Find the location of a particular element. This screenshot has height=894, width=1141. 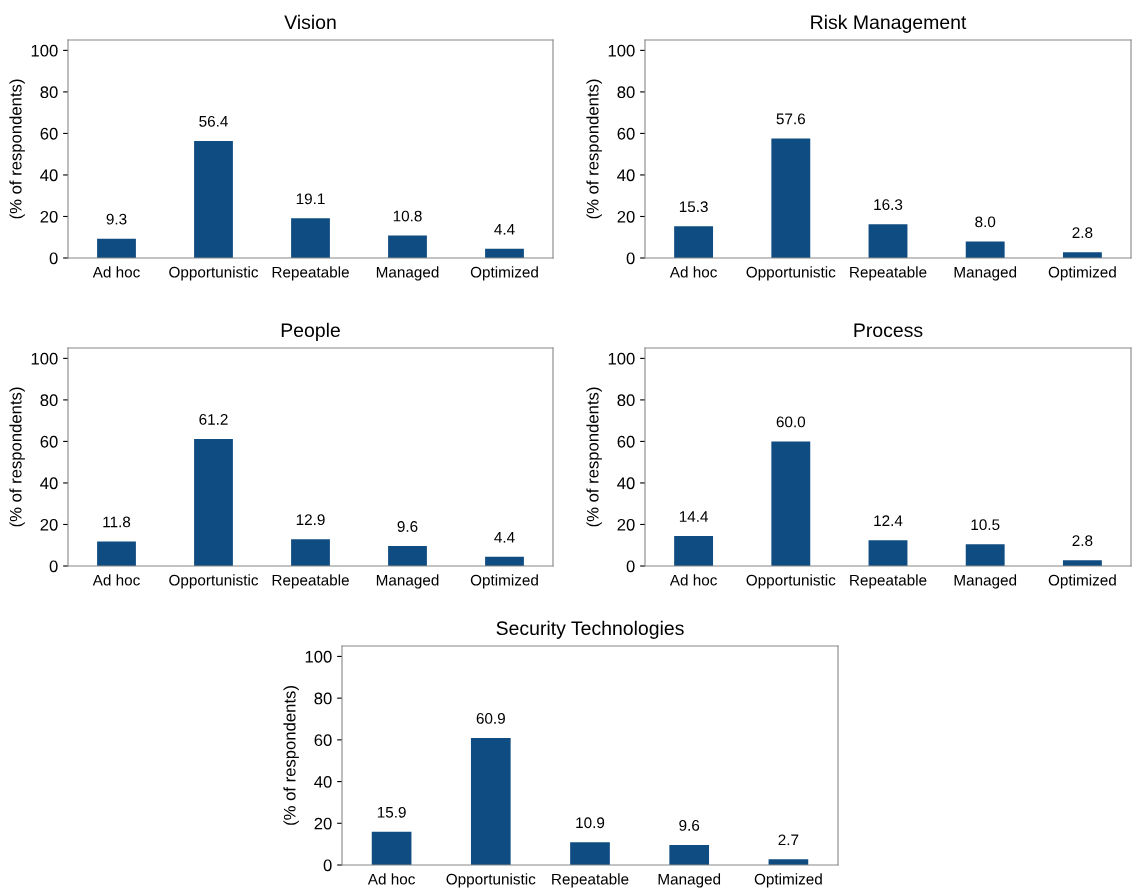

data-label: 9.3 is located at coordinates (116, 219).